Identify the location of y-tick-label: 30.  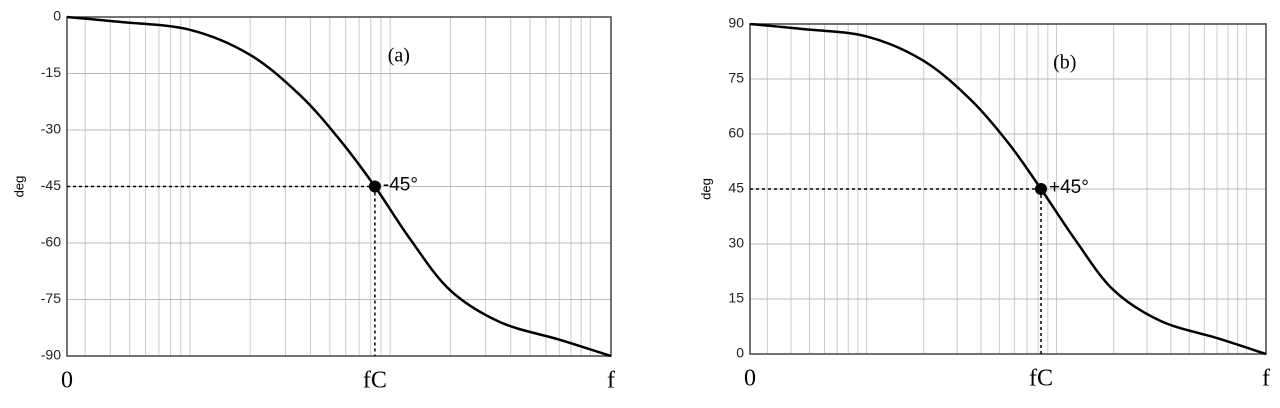
(736, 243).